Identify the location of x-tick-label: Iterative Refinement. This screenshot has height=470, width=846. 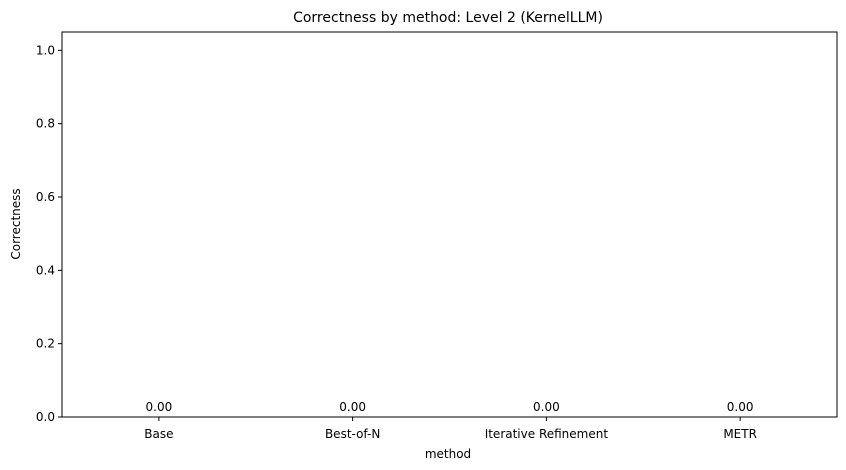
(547, 434).